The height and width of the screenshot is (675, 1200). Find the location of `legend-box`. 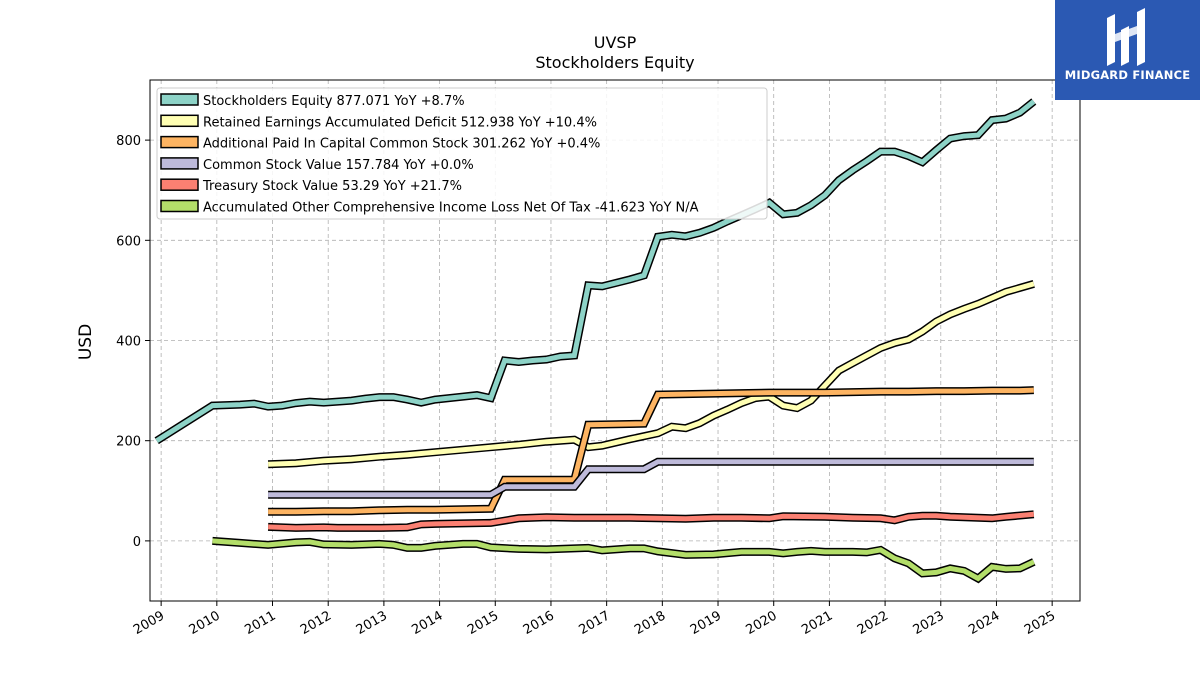

legend-box is located at coordinates (462, 153).